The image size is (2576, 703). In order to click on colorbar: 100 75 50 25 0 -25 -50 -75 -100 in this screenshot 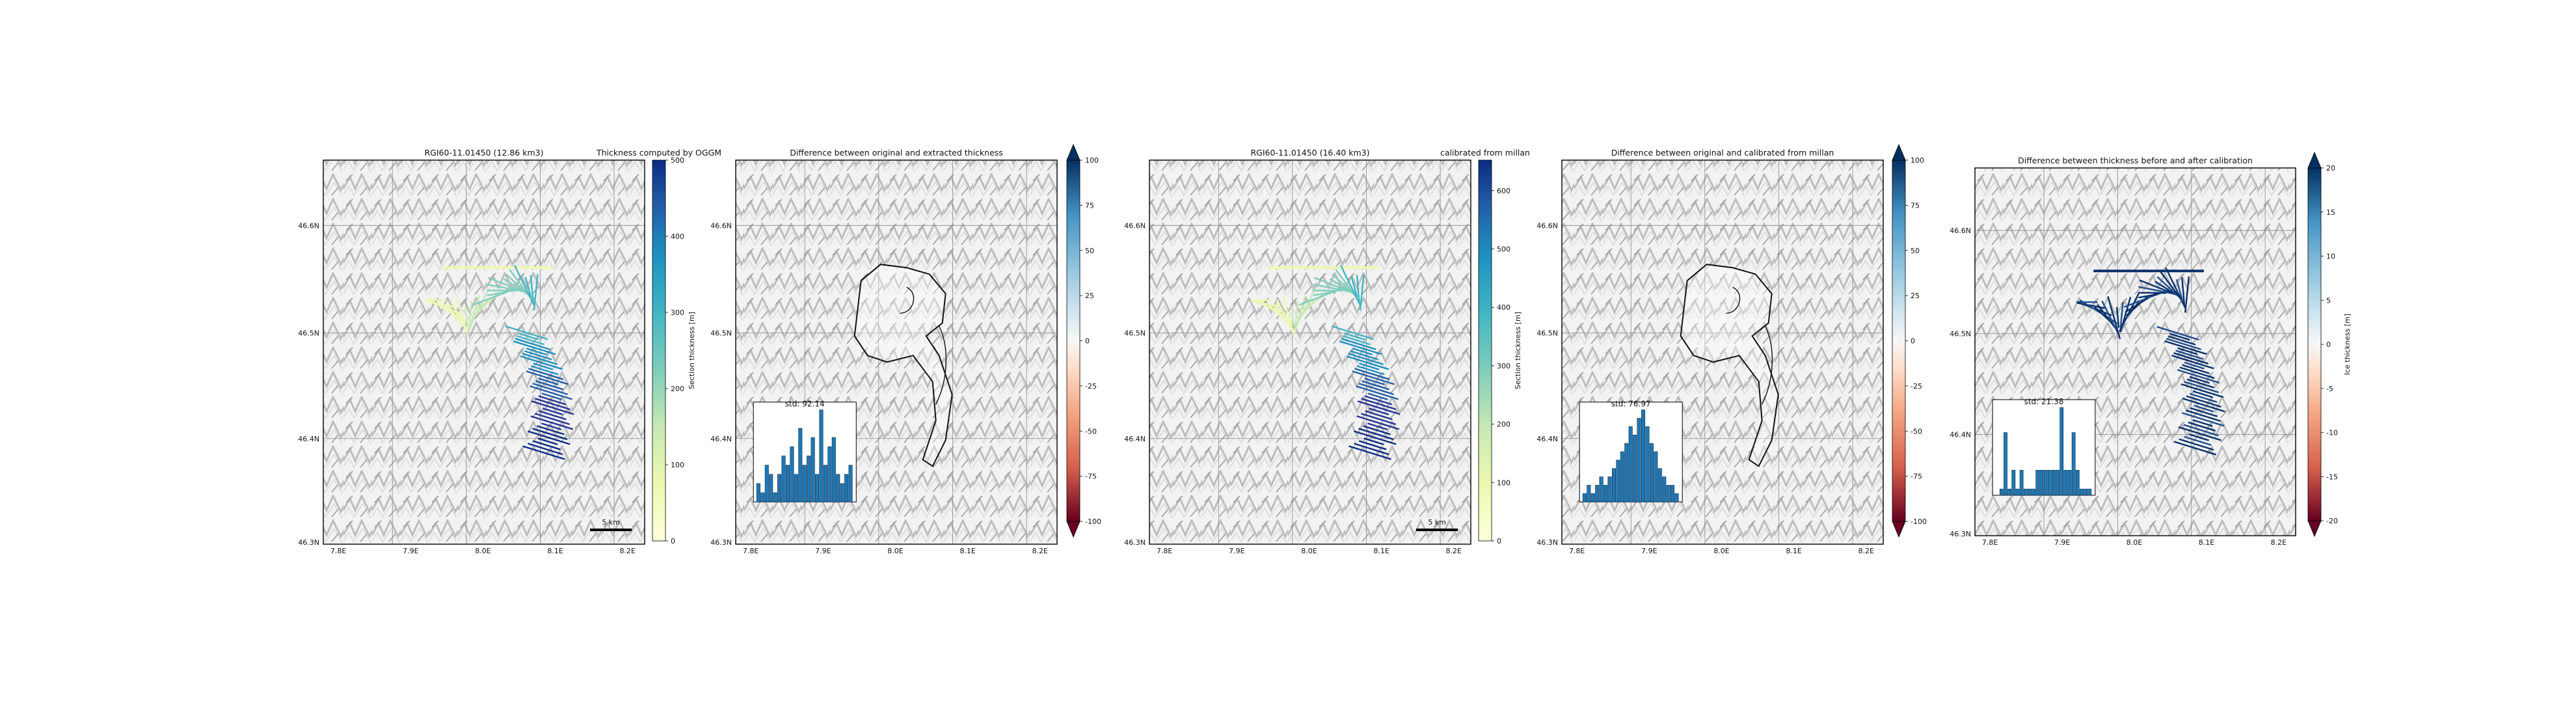, I will do `click(1909, 340)`.